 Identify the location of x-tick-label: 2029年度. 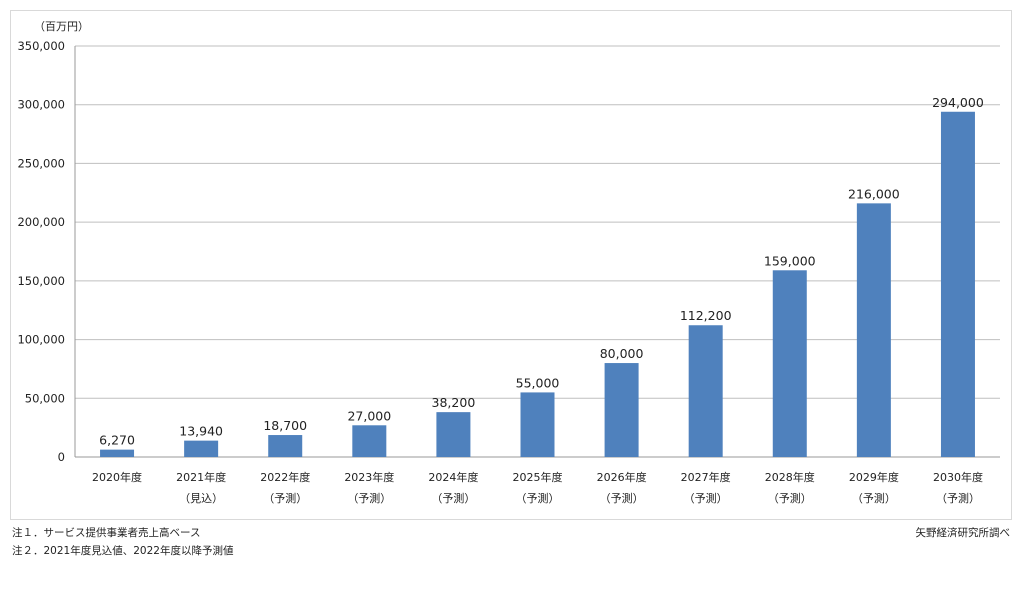
(874, 477).